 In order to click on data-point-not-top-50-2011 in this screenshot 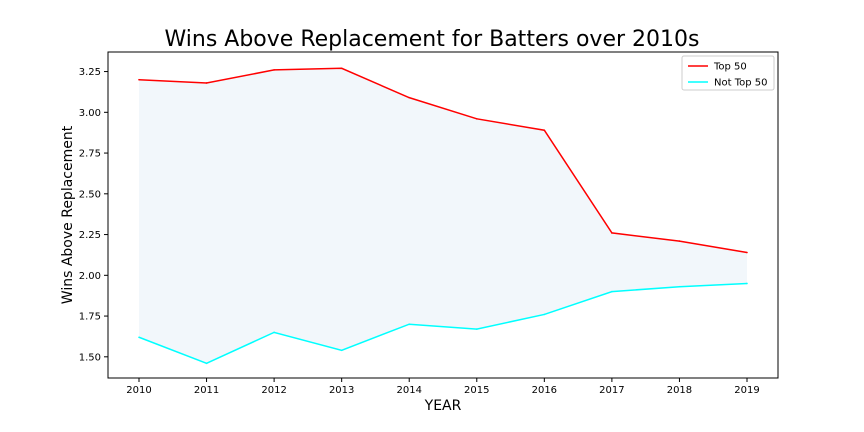, I will do `click(206, 363)`.